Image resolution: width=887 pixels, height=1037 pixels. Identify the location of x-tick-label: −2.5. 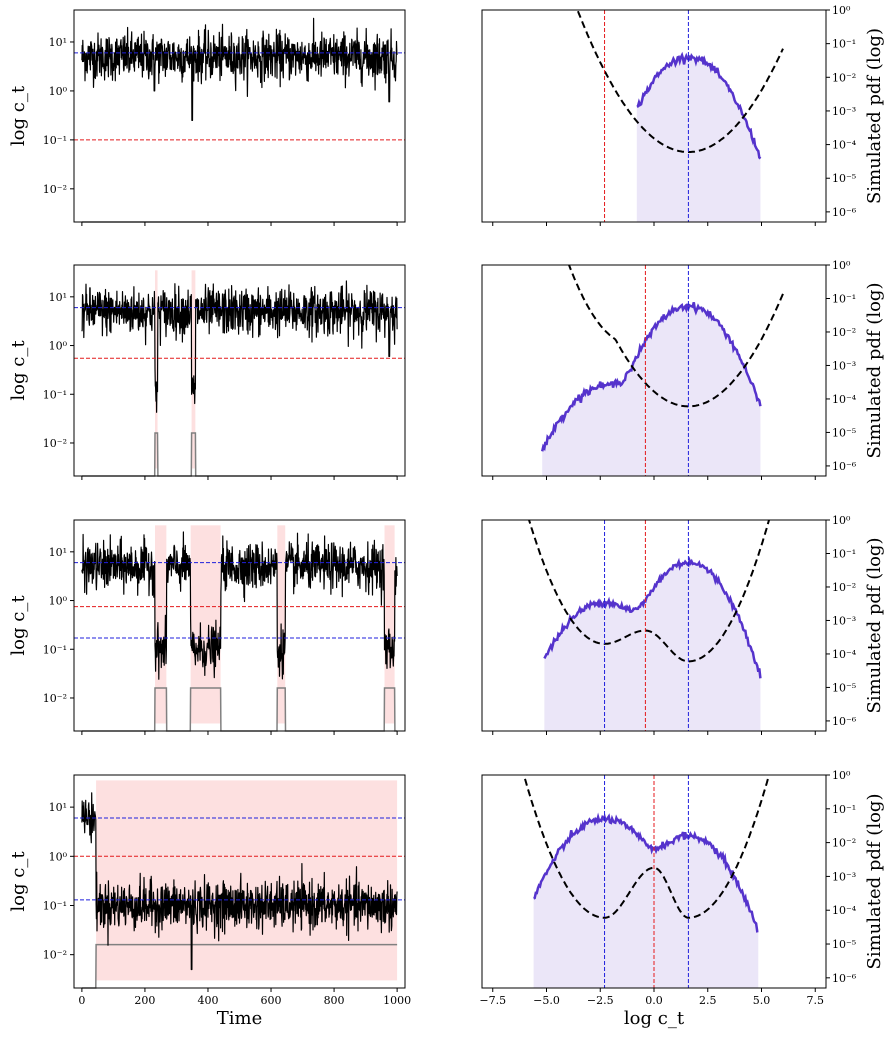
(600, 1000).